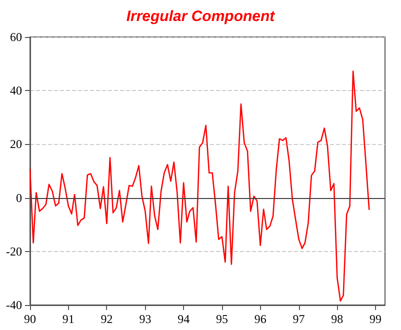  I want to click on y-tick-label: 0, so click(19, 197).